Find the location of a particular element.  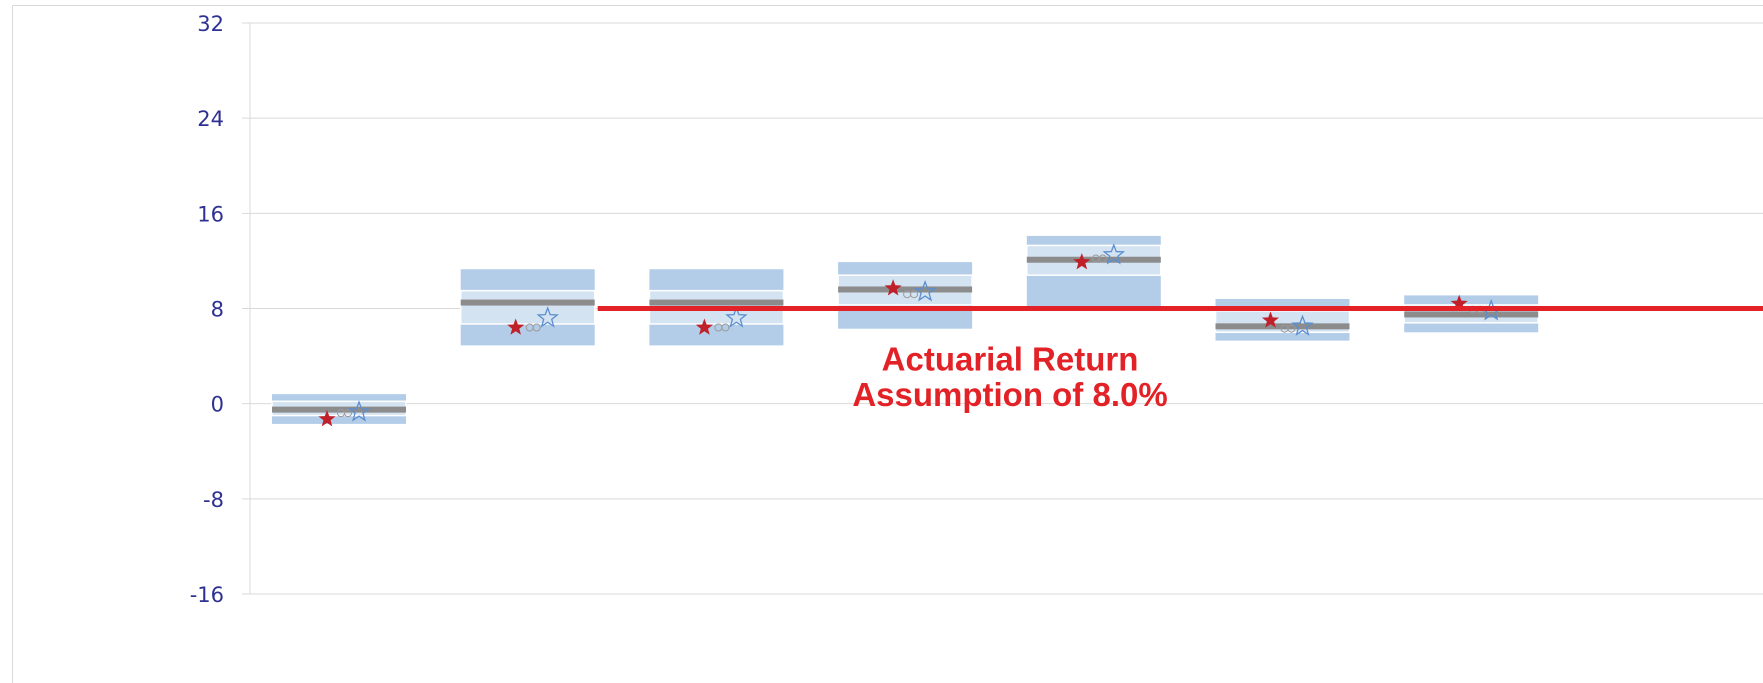

y-tick-label: 24 is located at coordinates (210, 119).